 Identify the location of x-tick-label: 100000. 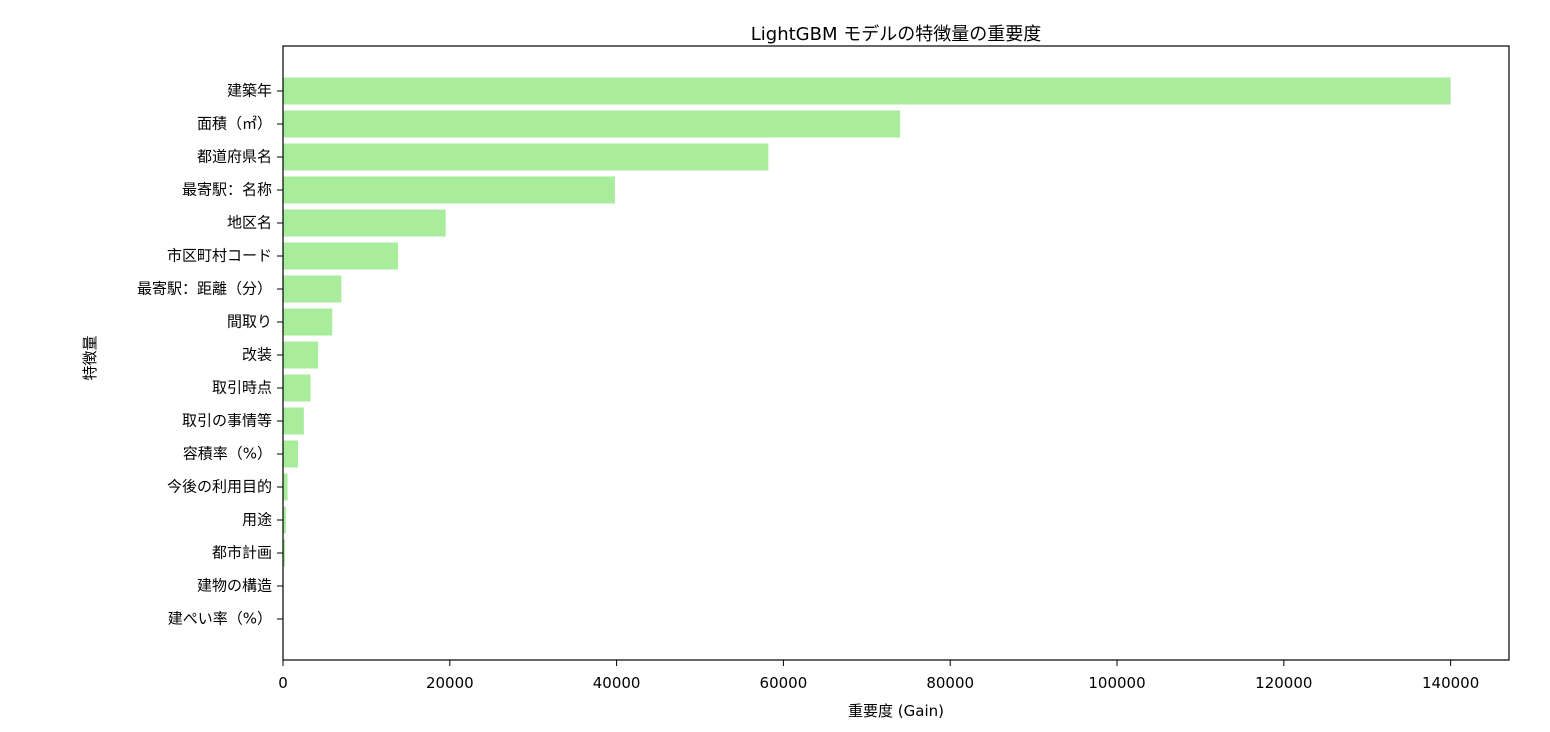
(1116, 683).